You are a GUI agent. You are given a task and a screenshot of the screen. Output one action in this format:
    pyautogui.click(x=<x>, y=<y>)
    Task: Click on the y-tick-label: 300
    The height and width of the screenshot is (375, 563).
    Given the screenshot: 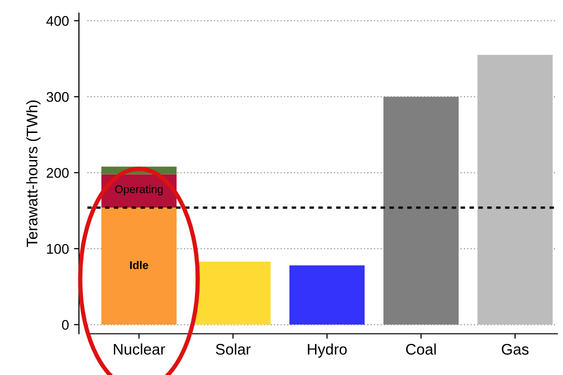 What is the action you would take?
    pyautogui.click(x=57, y=97)
    